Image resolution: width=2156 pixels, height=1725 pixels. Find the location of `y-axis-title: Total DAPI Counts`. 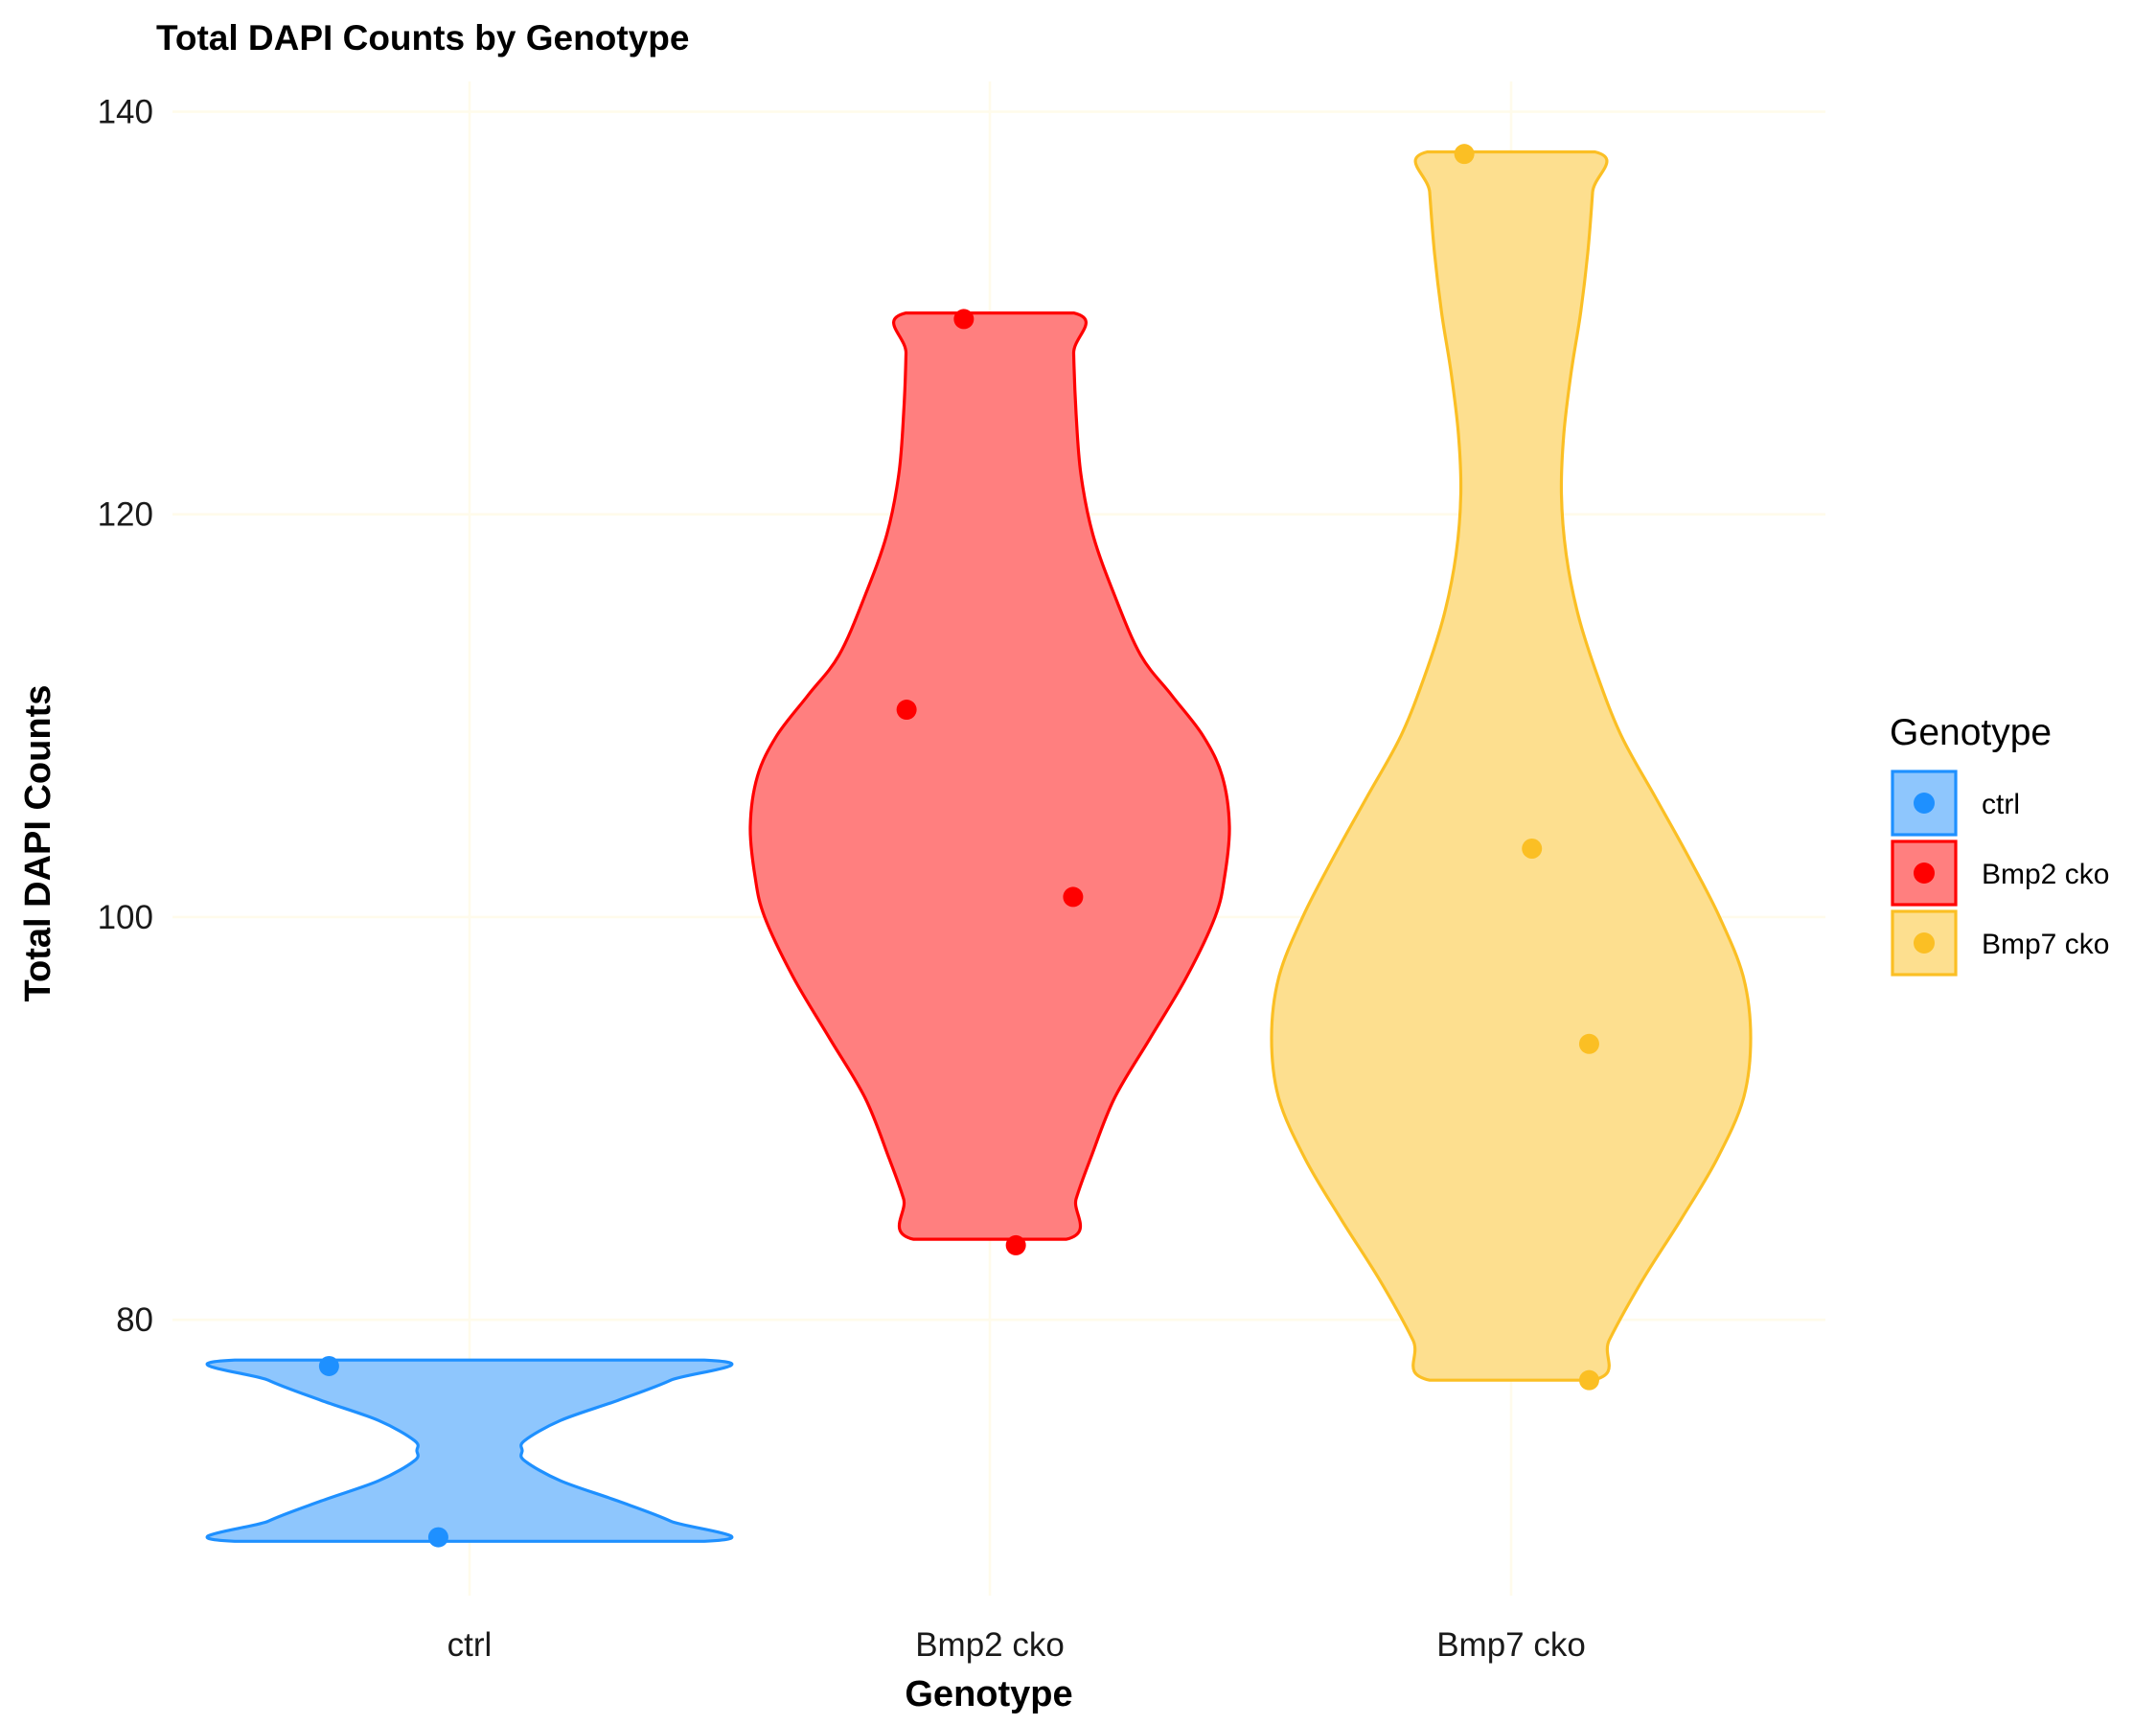

y-axis-title: Total DAPI Counts is located at coordinates (38, 843).